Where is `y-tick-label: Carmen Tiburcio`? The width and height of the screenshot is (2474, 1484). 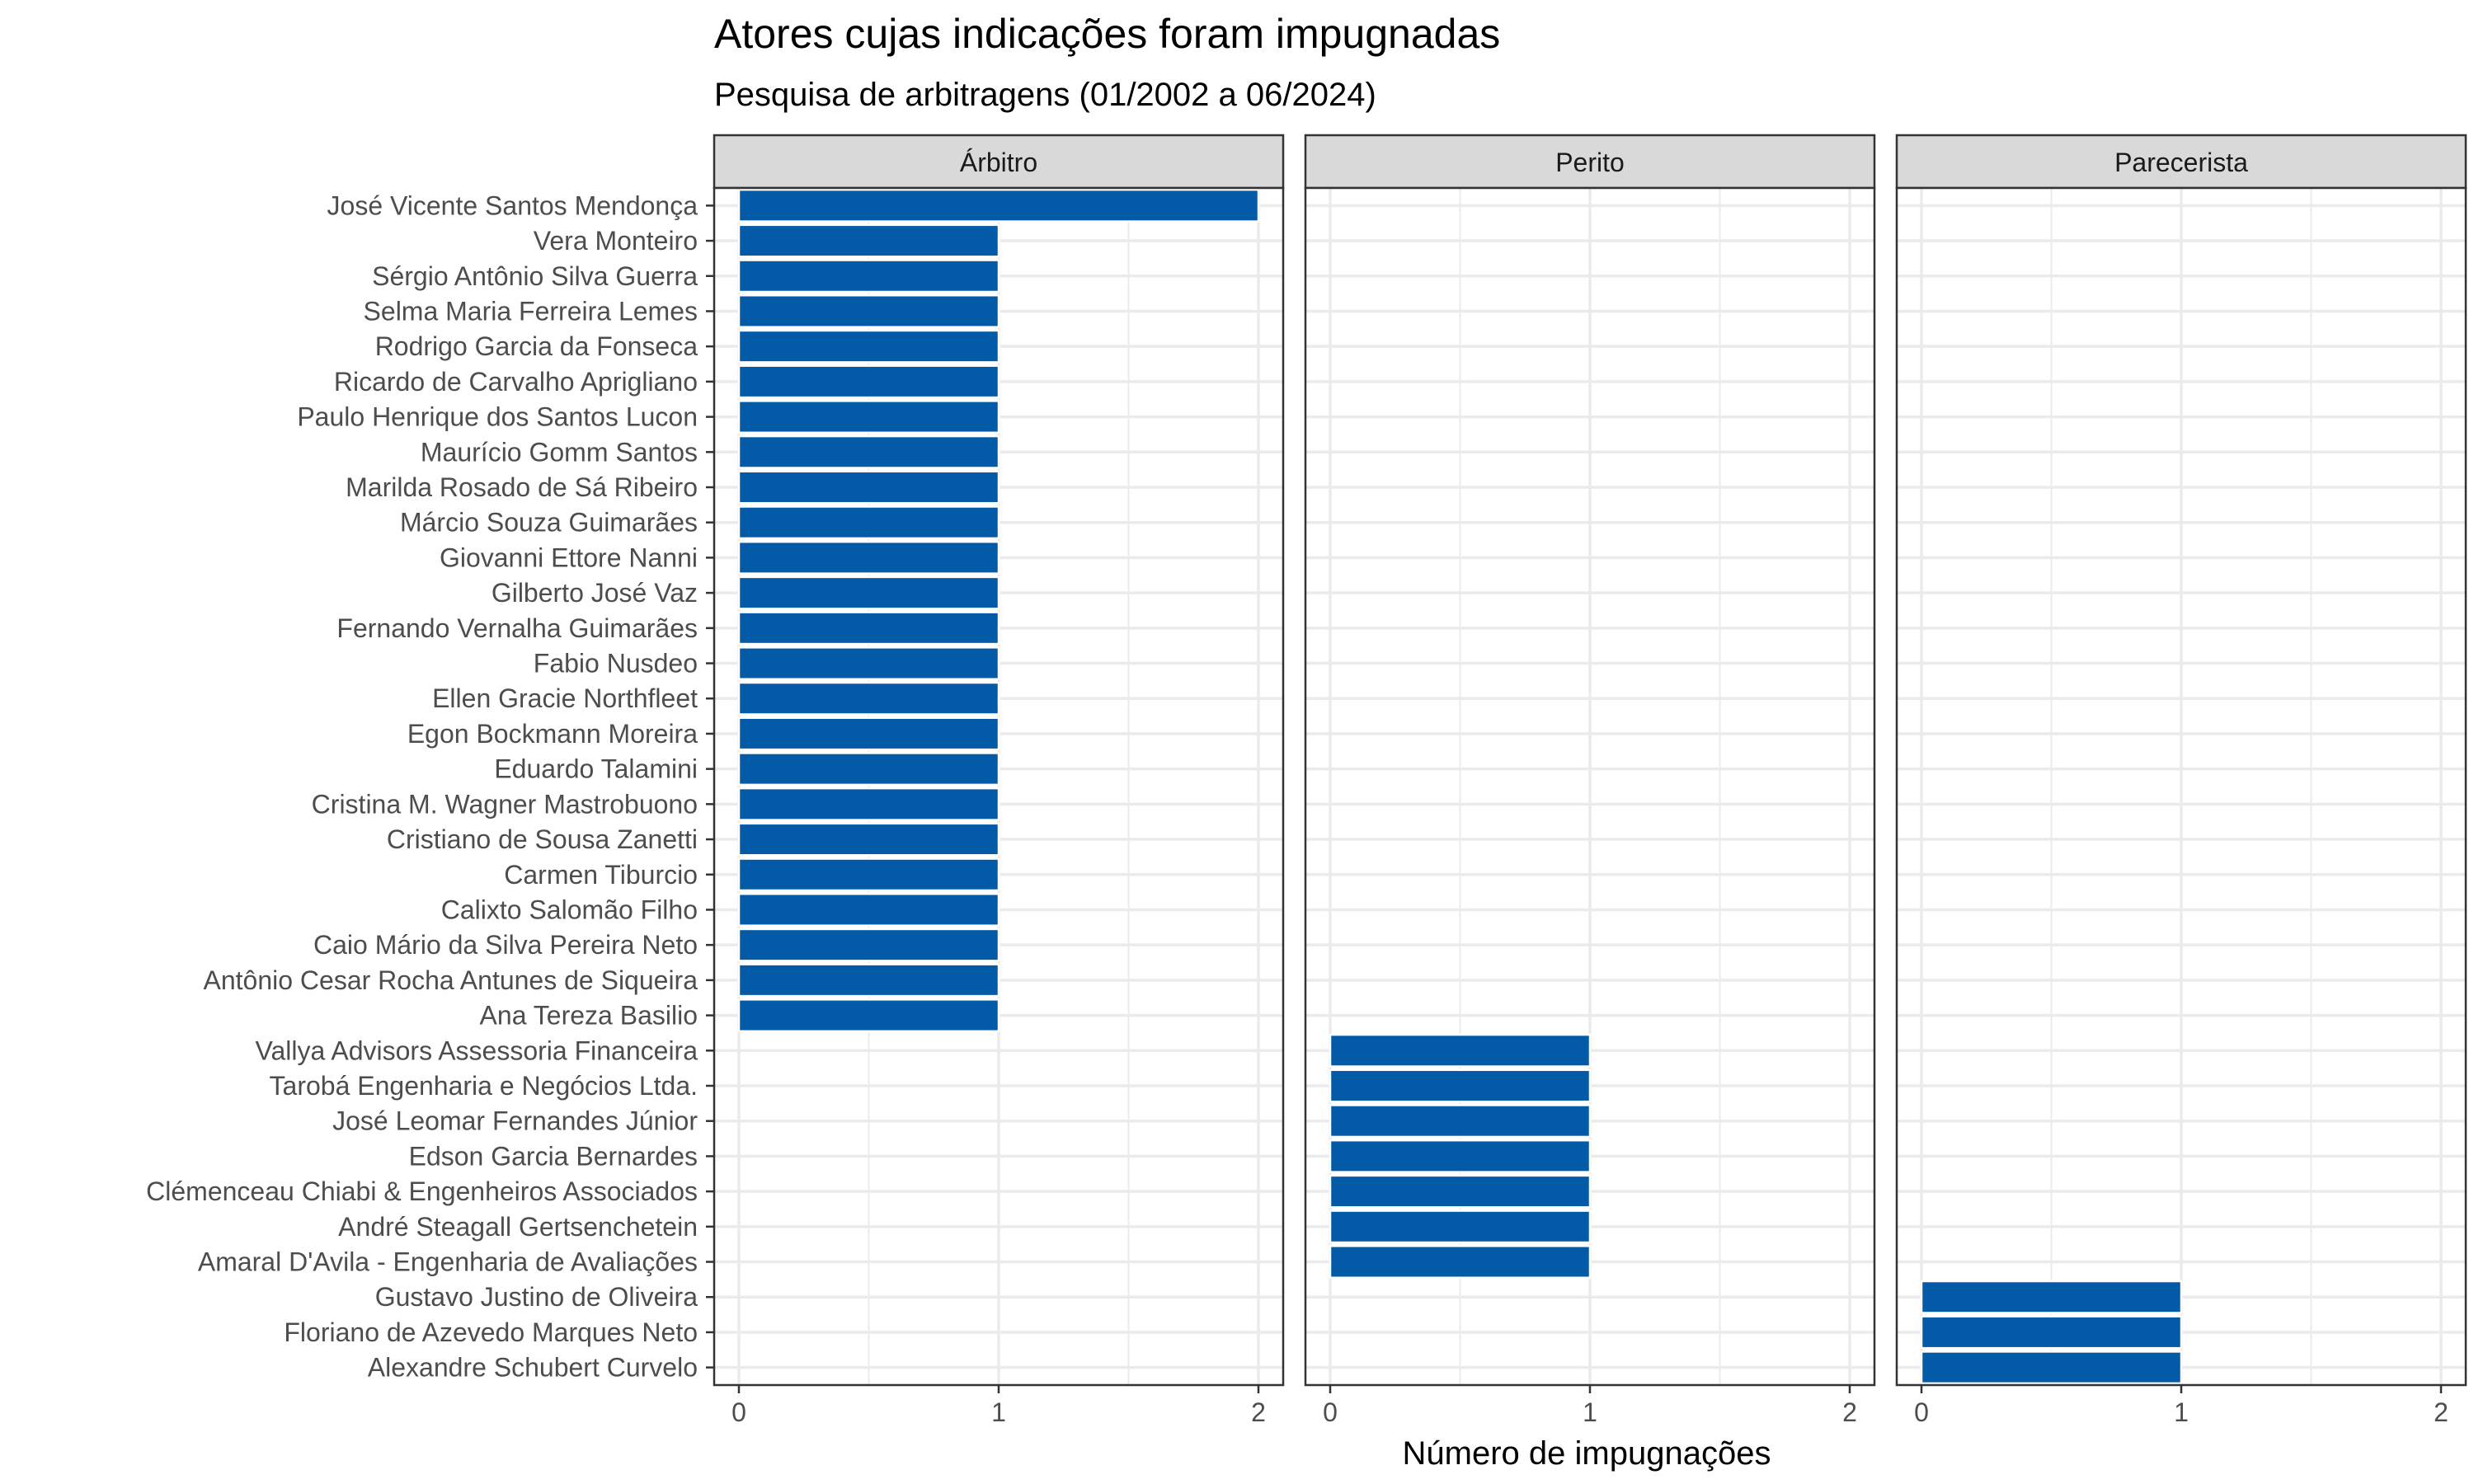
y-tick-label: Carmen Tiburcio is located at coordinates (601, 875).